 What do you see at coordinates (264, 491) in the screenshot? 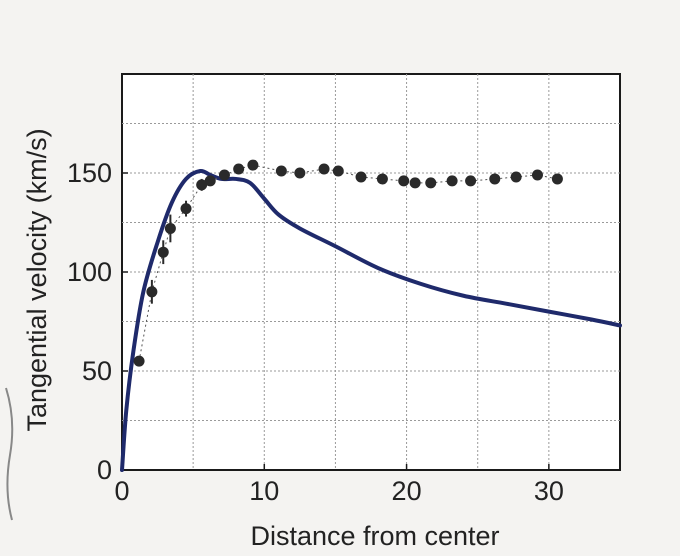
I see `x-tick-label: 10` at bounding box center [264, 491].